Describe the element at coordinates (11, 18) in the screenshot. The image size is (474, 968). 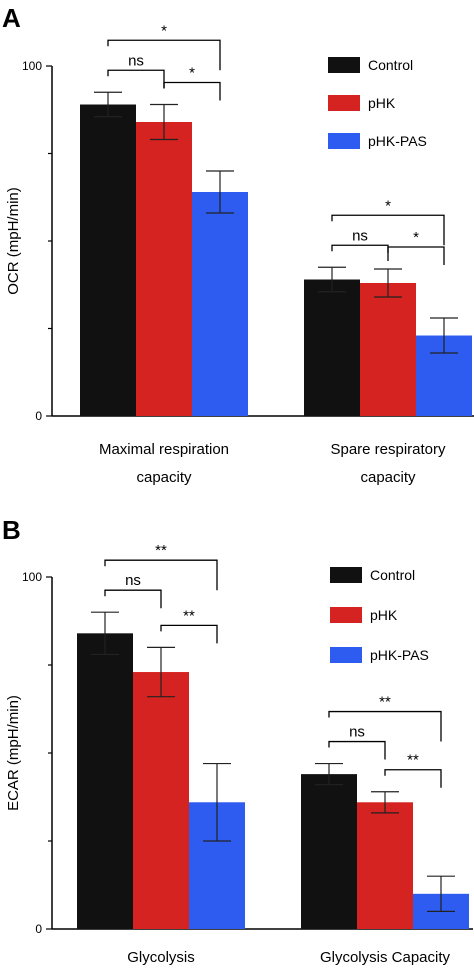
I see `panel-letter: A` at that location.